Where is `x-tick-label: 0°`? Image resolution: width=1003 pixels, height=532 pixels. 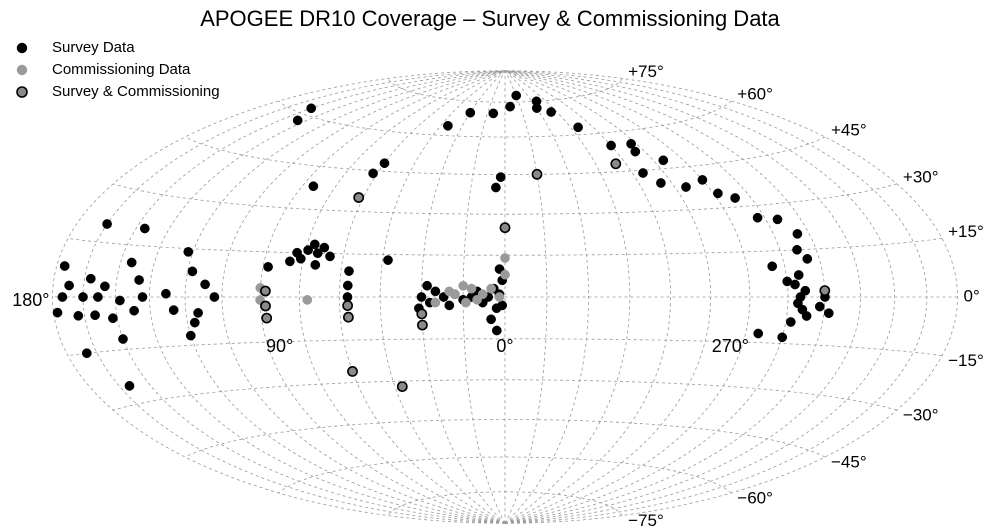 x-tick-label: 0° is located at coordinates (504, 346).